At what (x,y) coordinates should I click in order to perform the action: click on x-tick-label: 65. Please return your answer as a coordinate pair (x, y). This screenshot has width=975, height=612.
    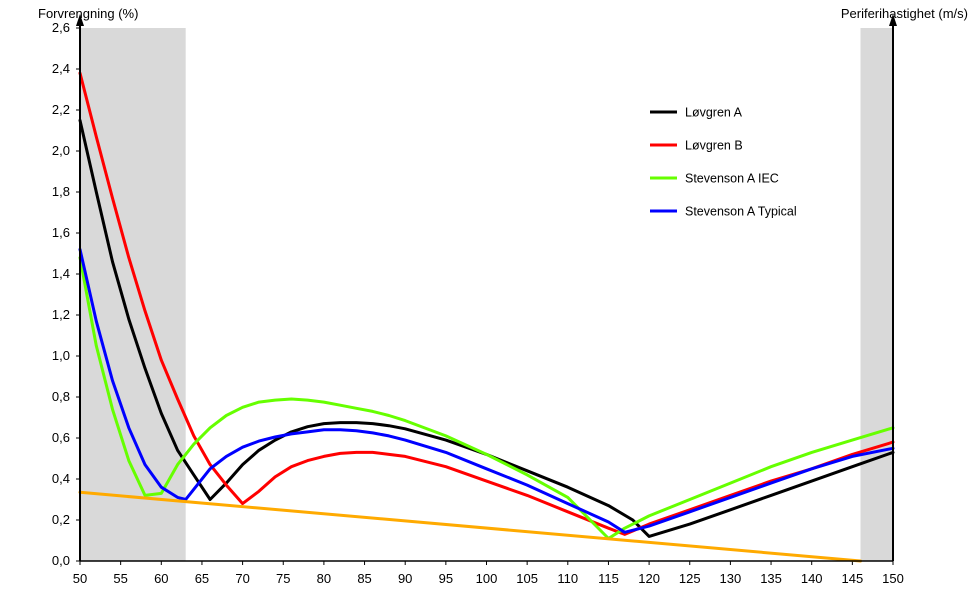
    Looking at the image, I should click on (202, 578).